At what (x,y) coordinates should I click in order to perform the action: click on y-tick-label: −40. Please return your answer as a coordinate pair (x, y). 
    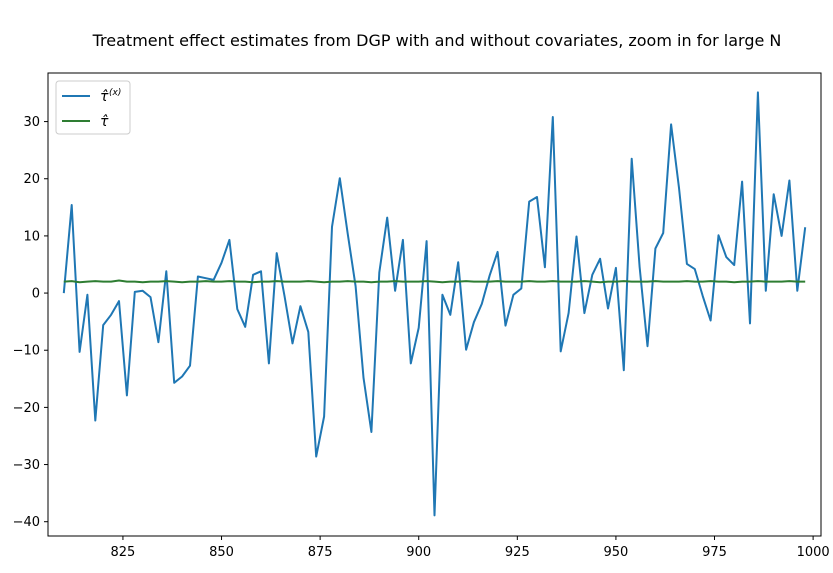
    Looking at the image, I should click on (26, 522).